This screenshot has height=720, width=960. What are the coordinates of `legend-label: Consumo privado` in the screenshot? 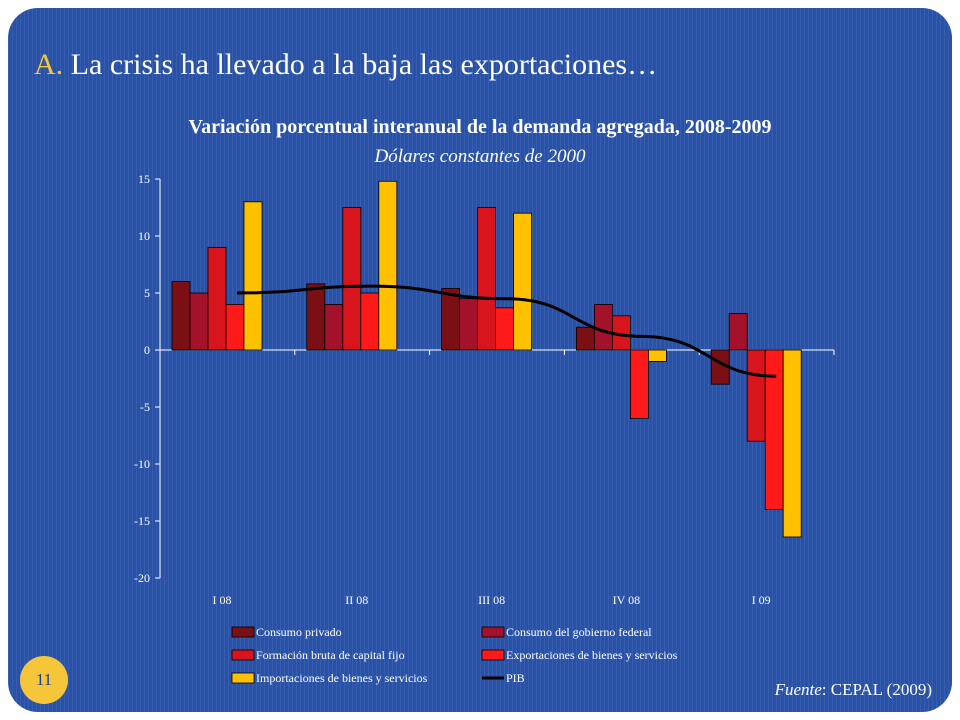 It's located at (299, 632).